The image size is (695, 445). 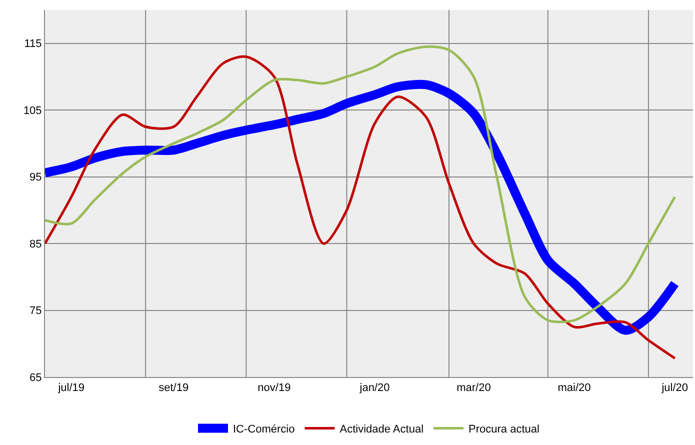 What do you see at coordinates (173, 388) in the screenshot?
I see `x-tick-label: set/19` at bounding box center [173, 388].